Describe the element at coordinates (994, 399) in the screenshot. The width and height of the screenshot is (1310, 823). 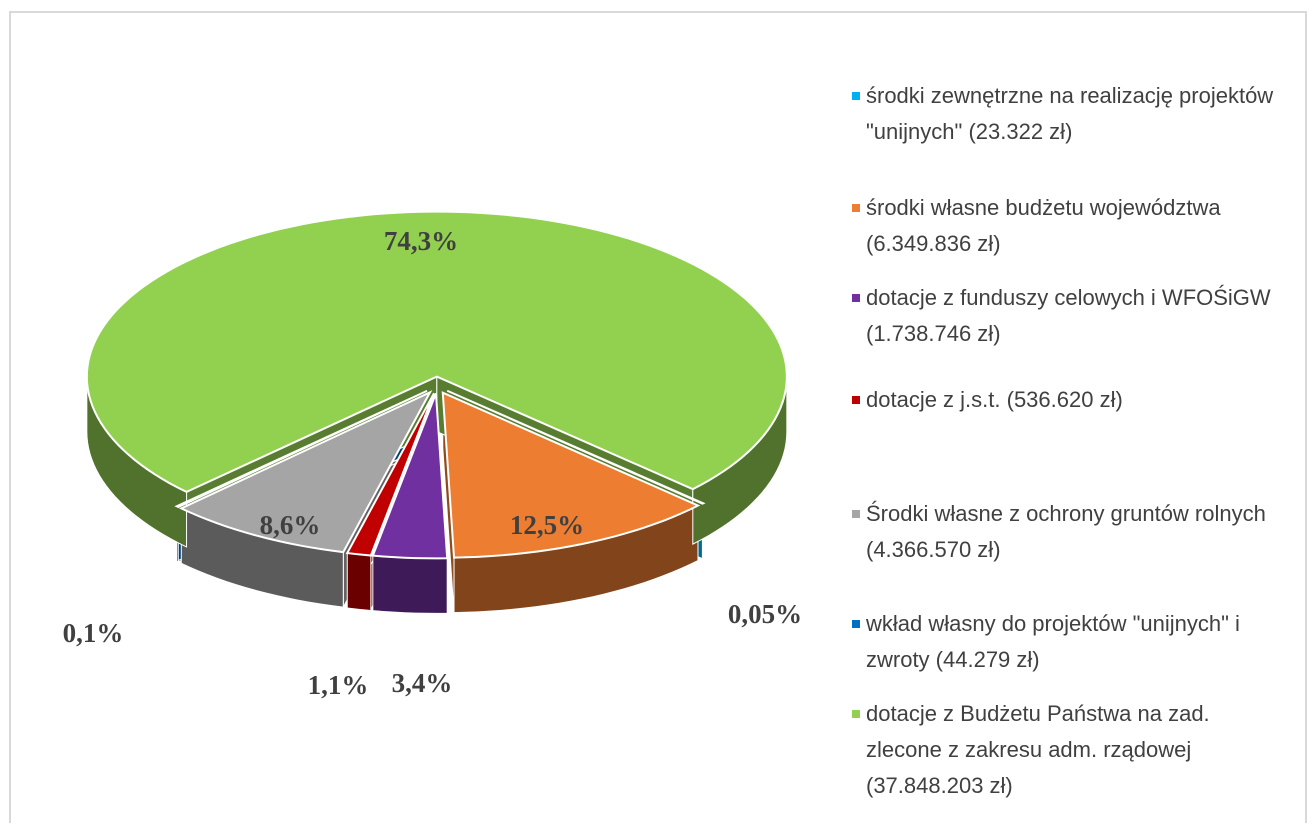
I see `legend-label: dotacje z j.s.t. (536.620 zł)` at that location.